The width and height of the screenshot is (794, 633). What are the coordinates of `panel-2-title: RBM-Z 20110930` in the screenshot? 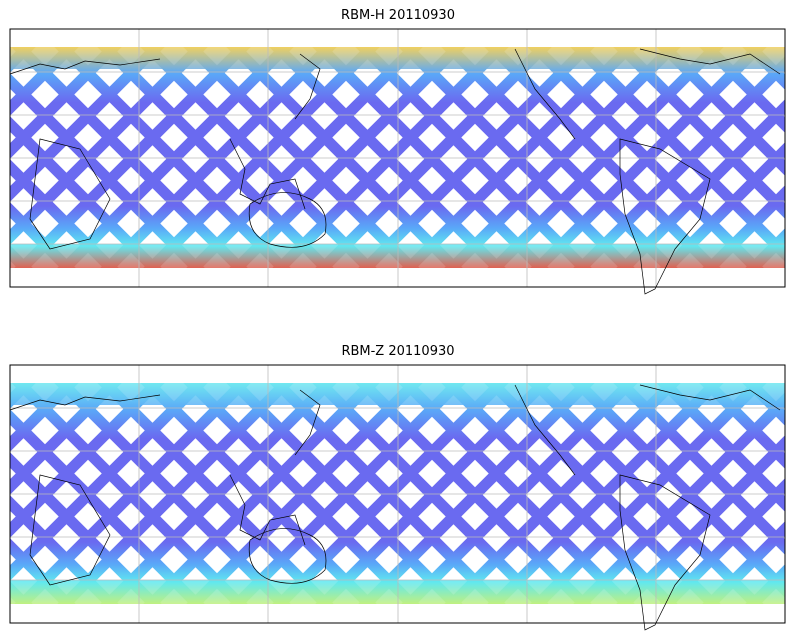 It's located at (398, 351).